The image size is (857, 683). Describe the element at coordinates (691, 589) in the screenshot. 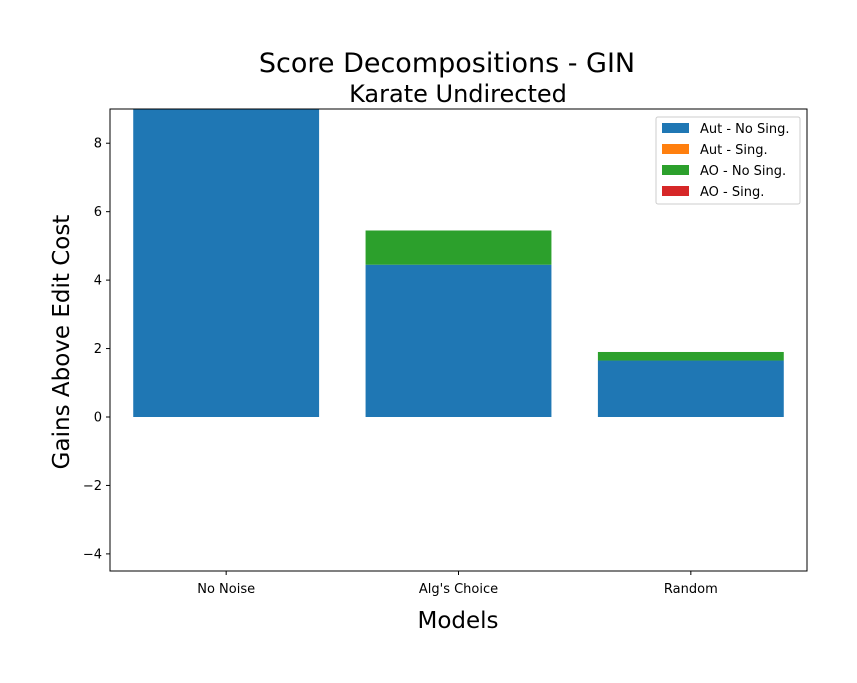

I see `x-tick-label-random: Random` at that location.